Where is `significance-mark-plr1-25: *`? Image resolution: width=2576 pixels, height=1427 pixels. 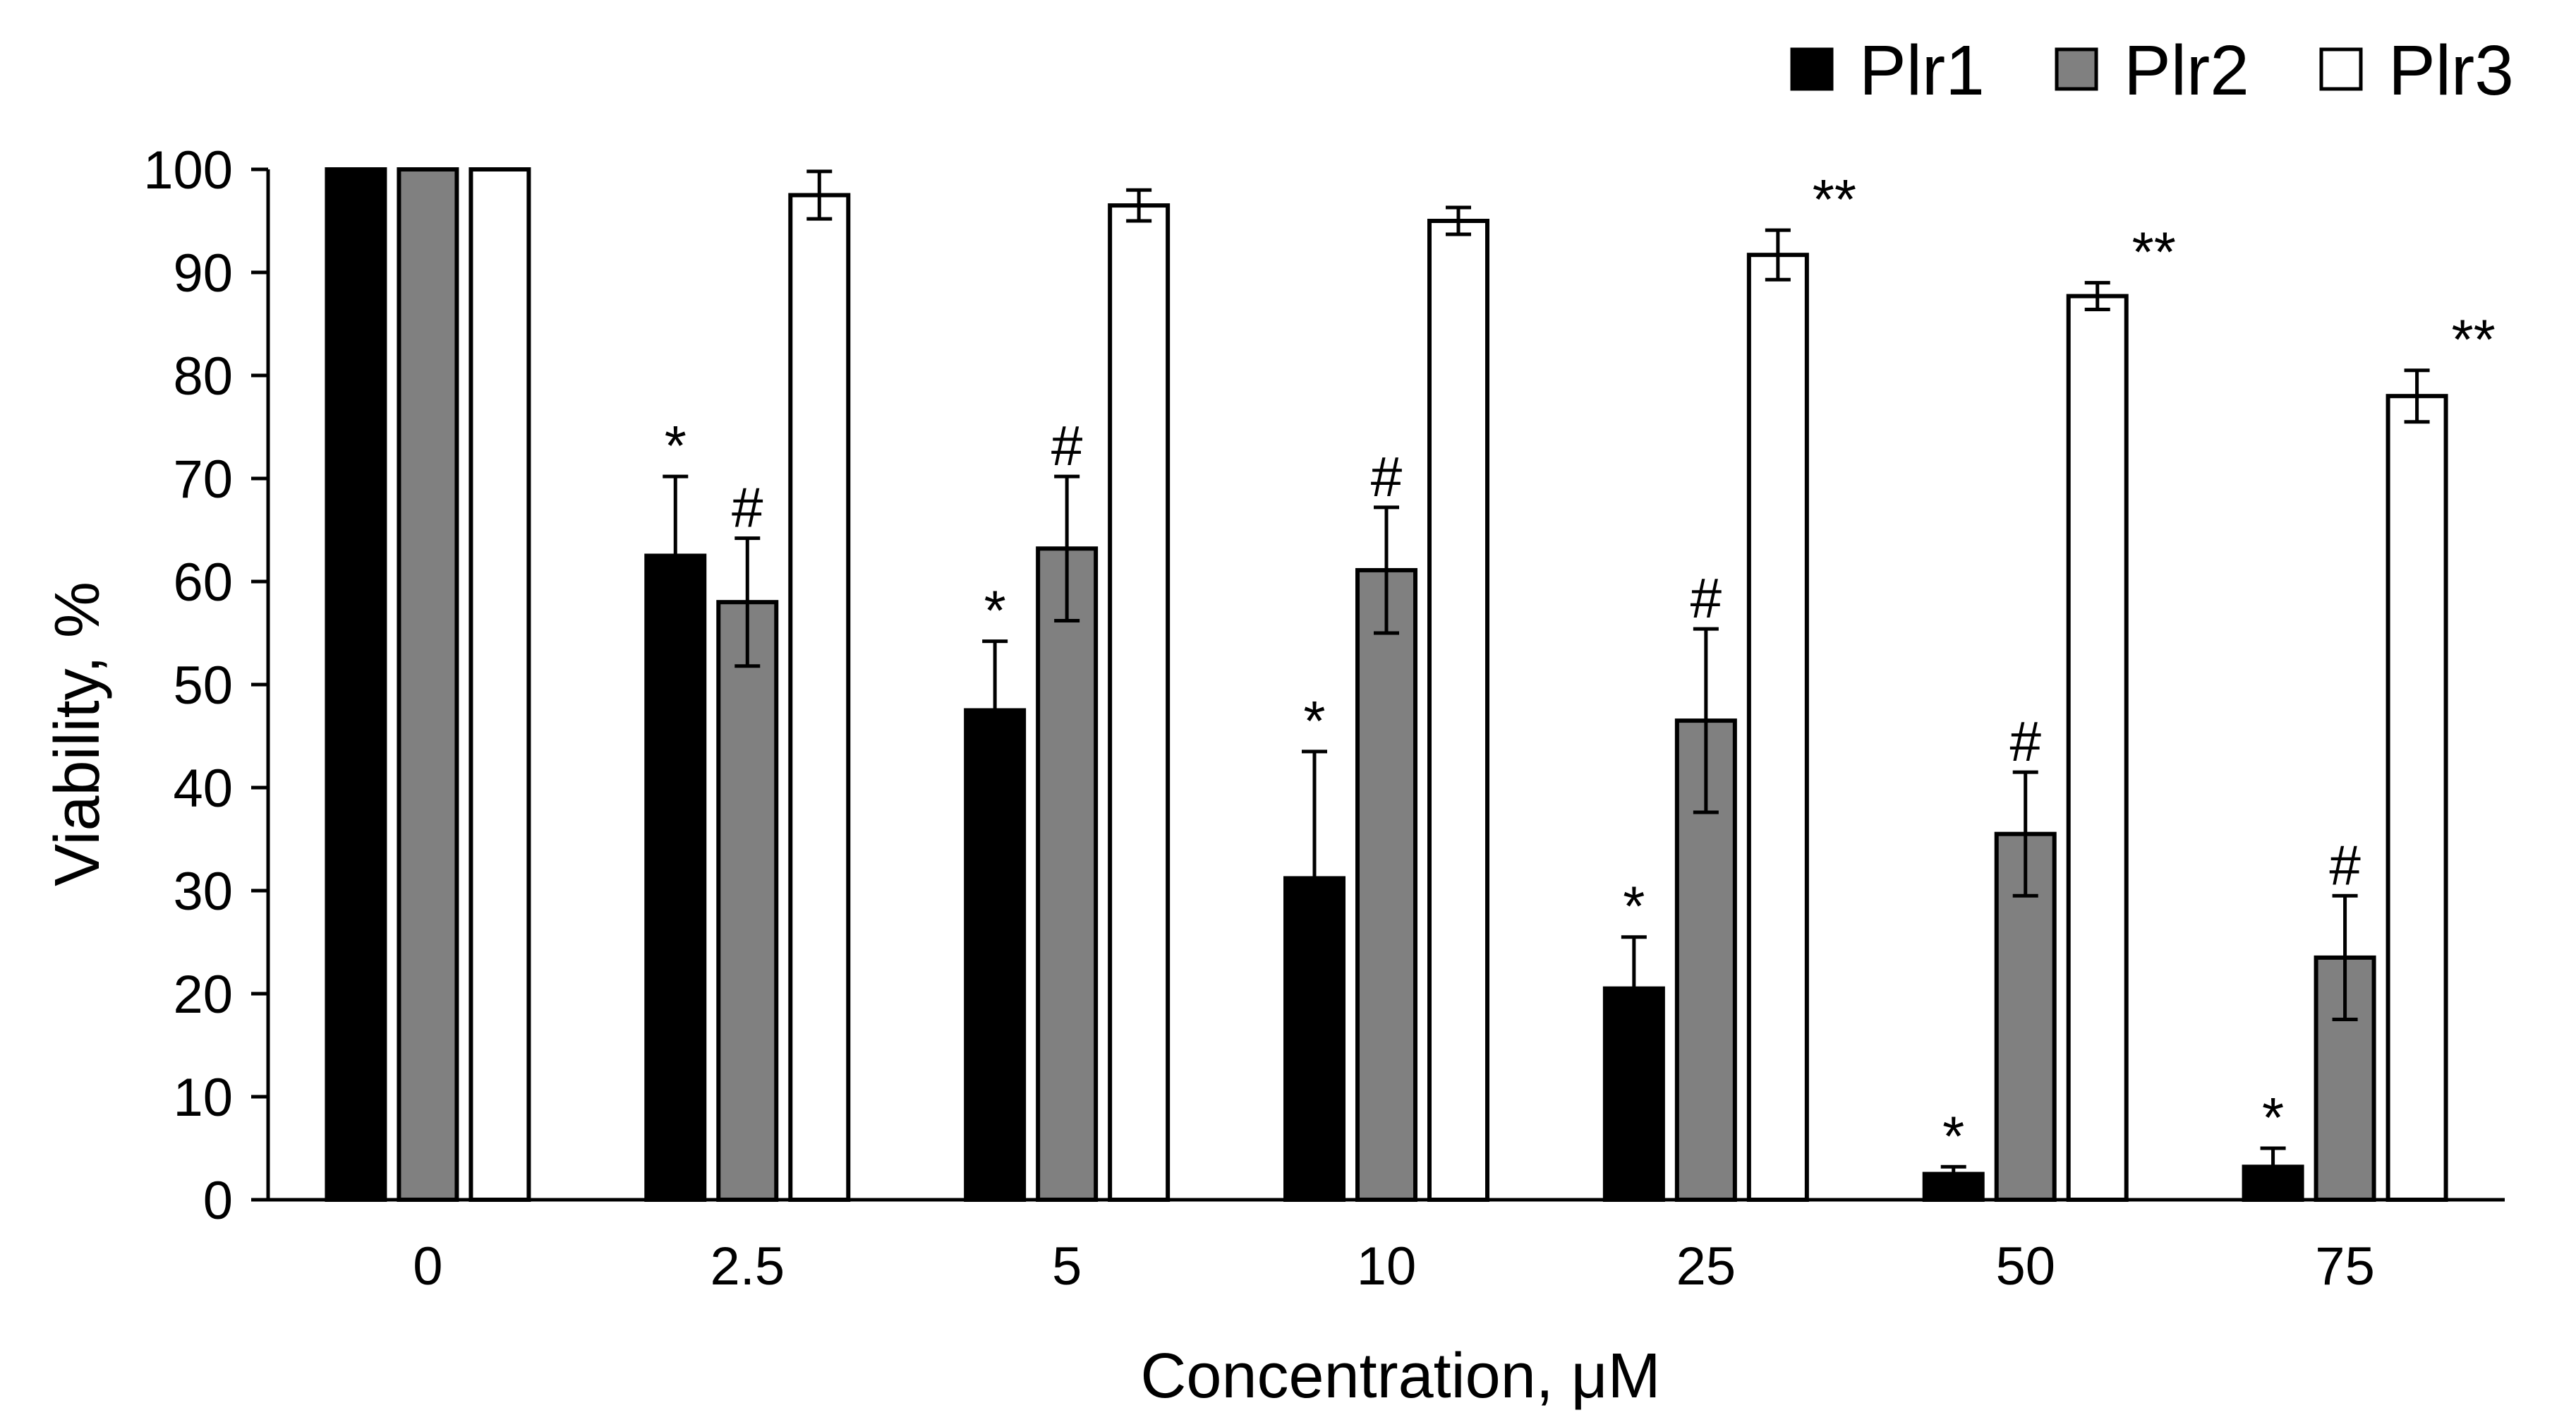 significance-mark-plr1-25: * is located at coordinates (1634, 906).